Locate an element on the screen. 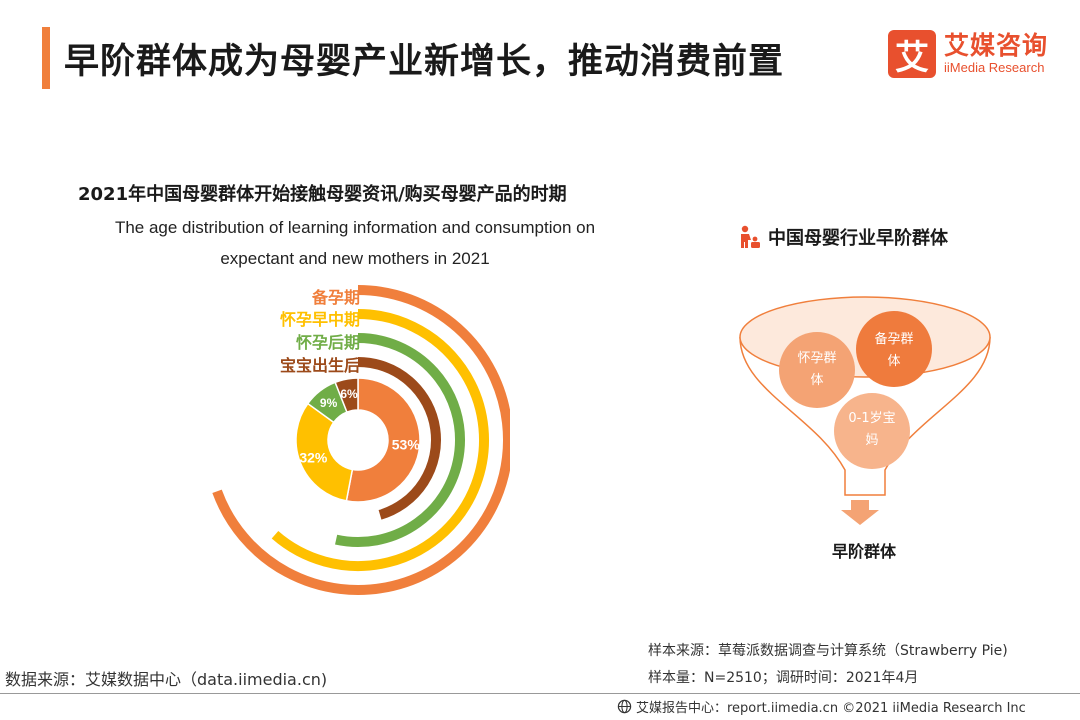 The height and width of the screenshot is (720, 1080). down-arrow-icon is located at coordinates (860, 512).